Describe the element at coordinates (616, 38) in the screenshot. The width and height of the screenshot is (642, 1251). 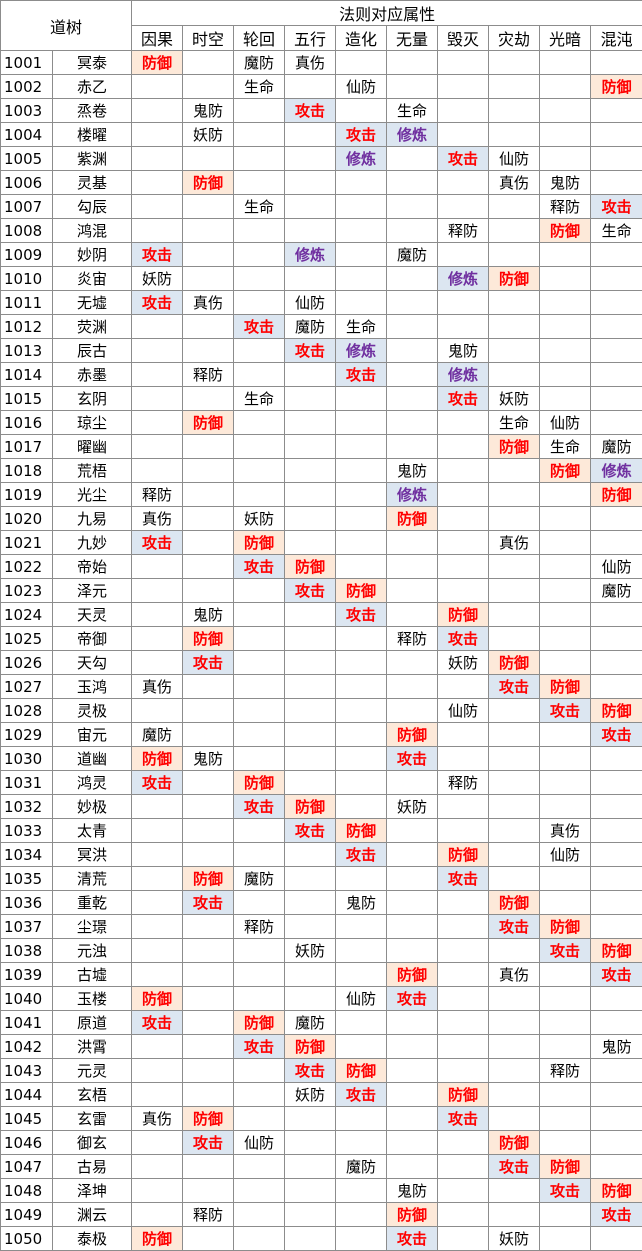
I see `column-header: 混沌` at that location.